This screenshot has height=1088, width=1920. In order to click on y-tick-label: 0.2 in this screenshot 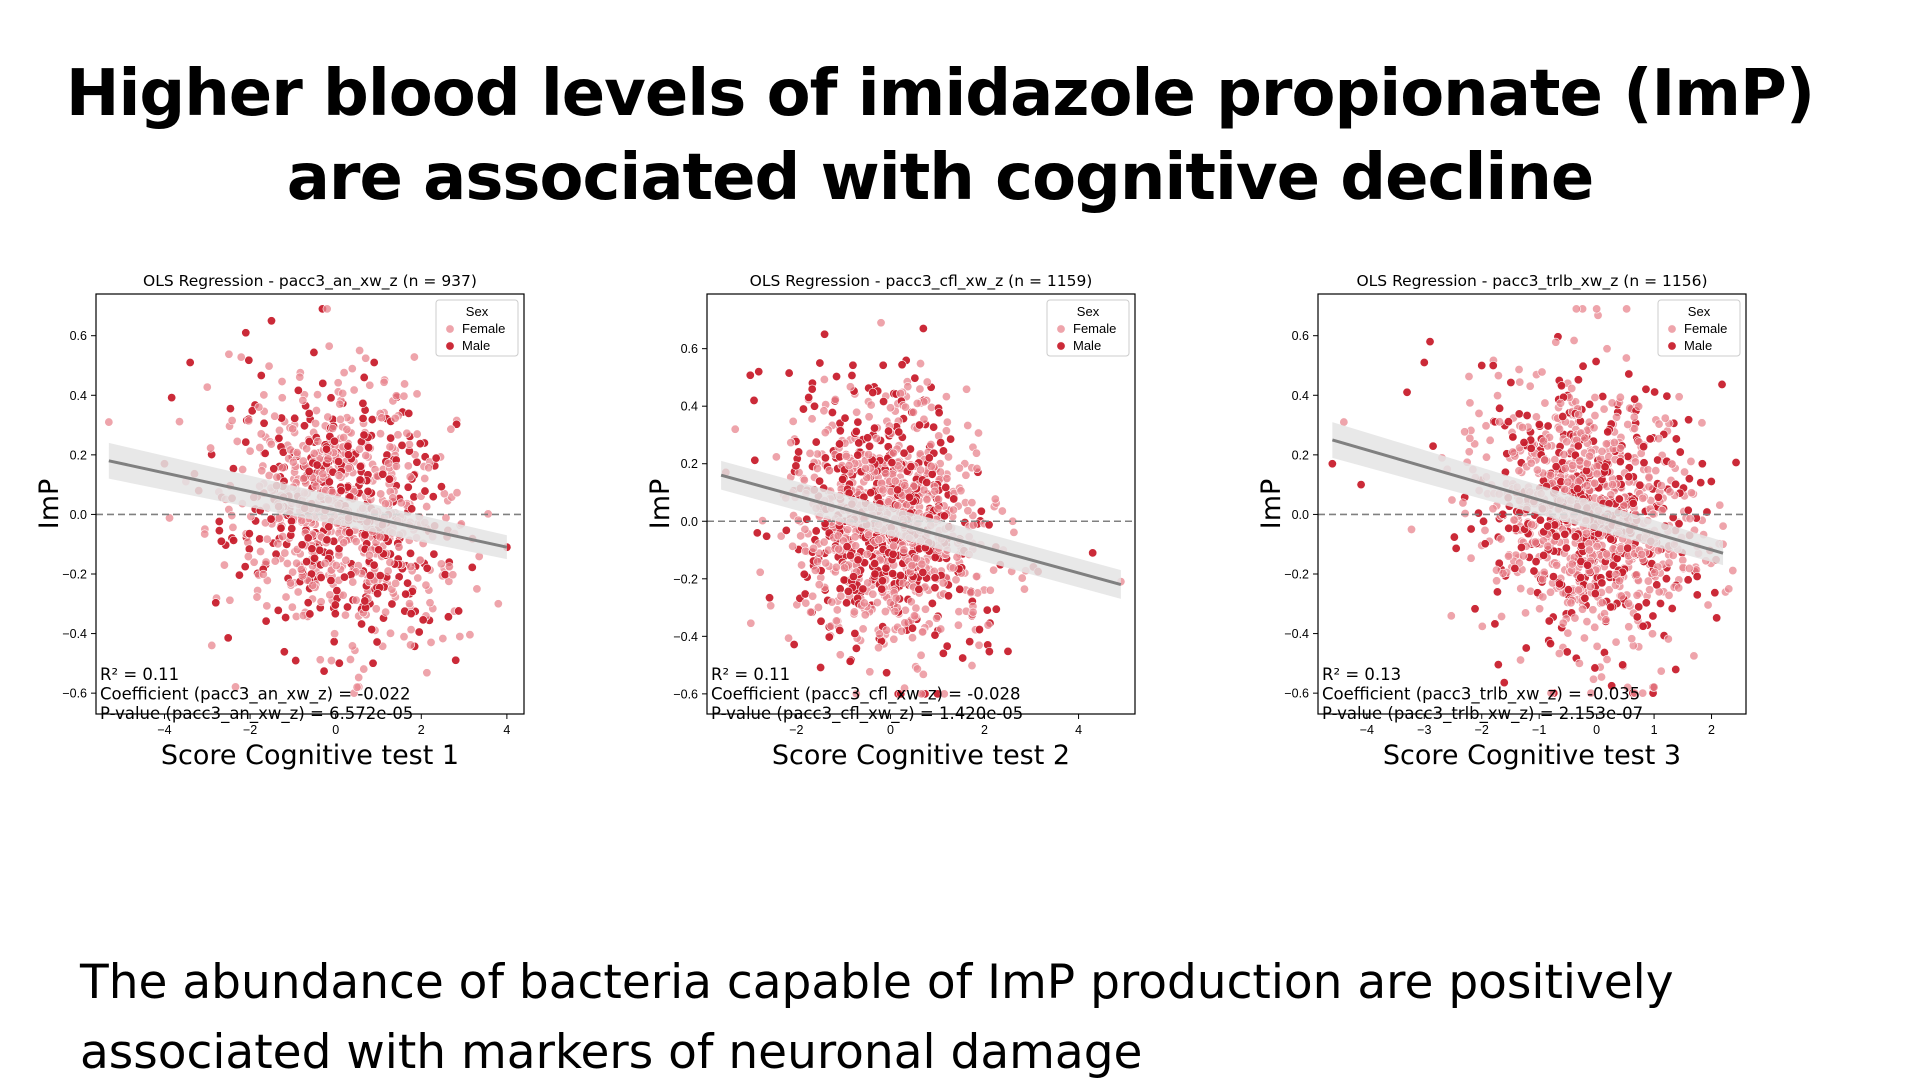, I will do `click(78, 455)`.